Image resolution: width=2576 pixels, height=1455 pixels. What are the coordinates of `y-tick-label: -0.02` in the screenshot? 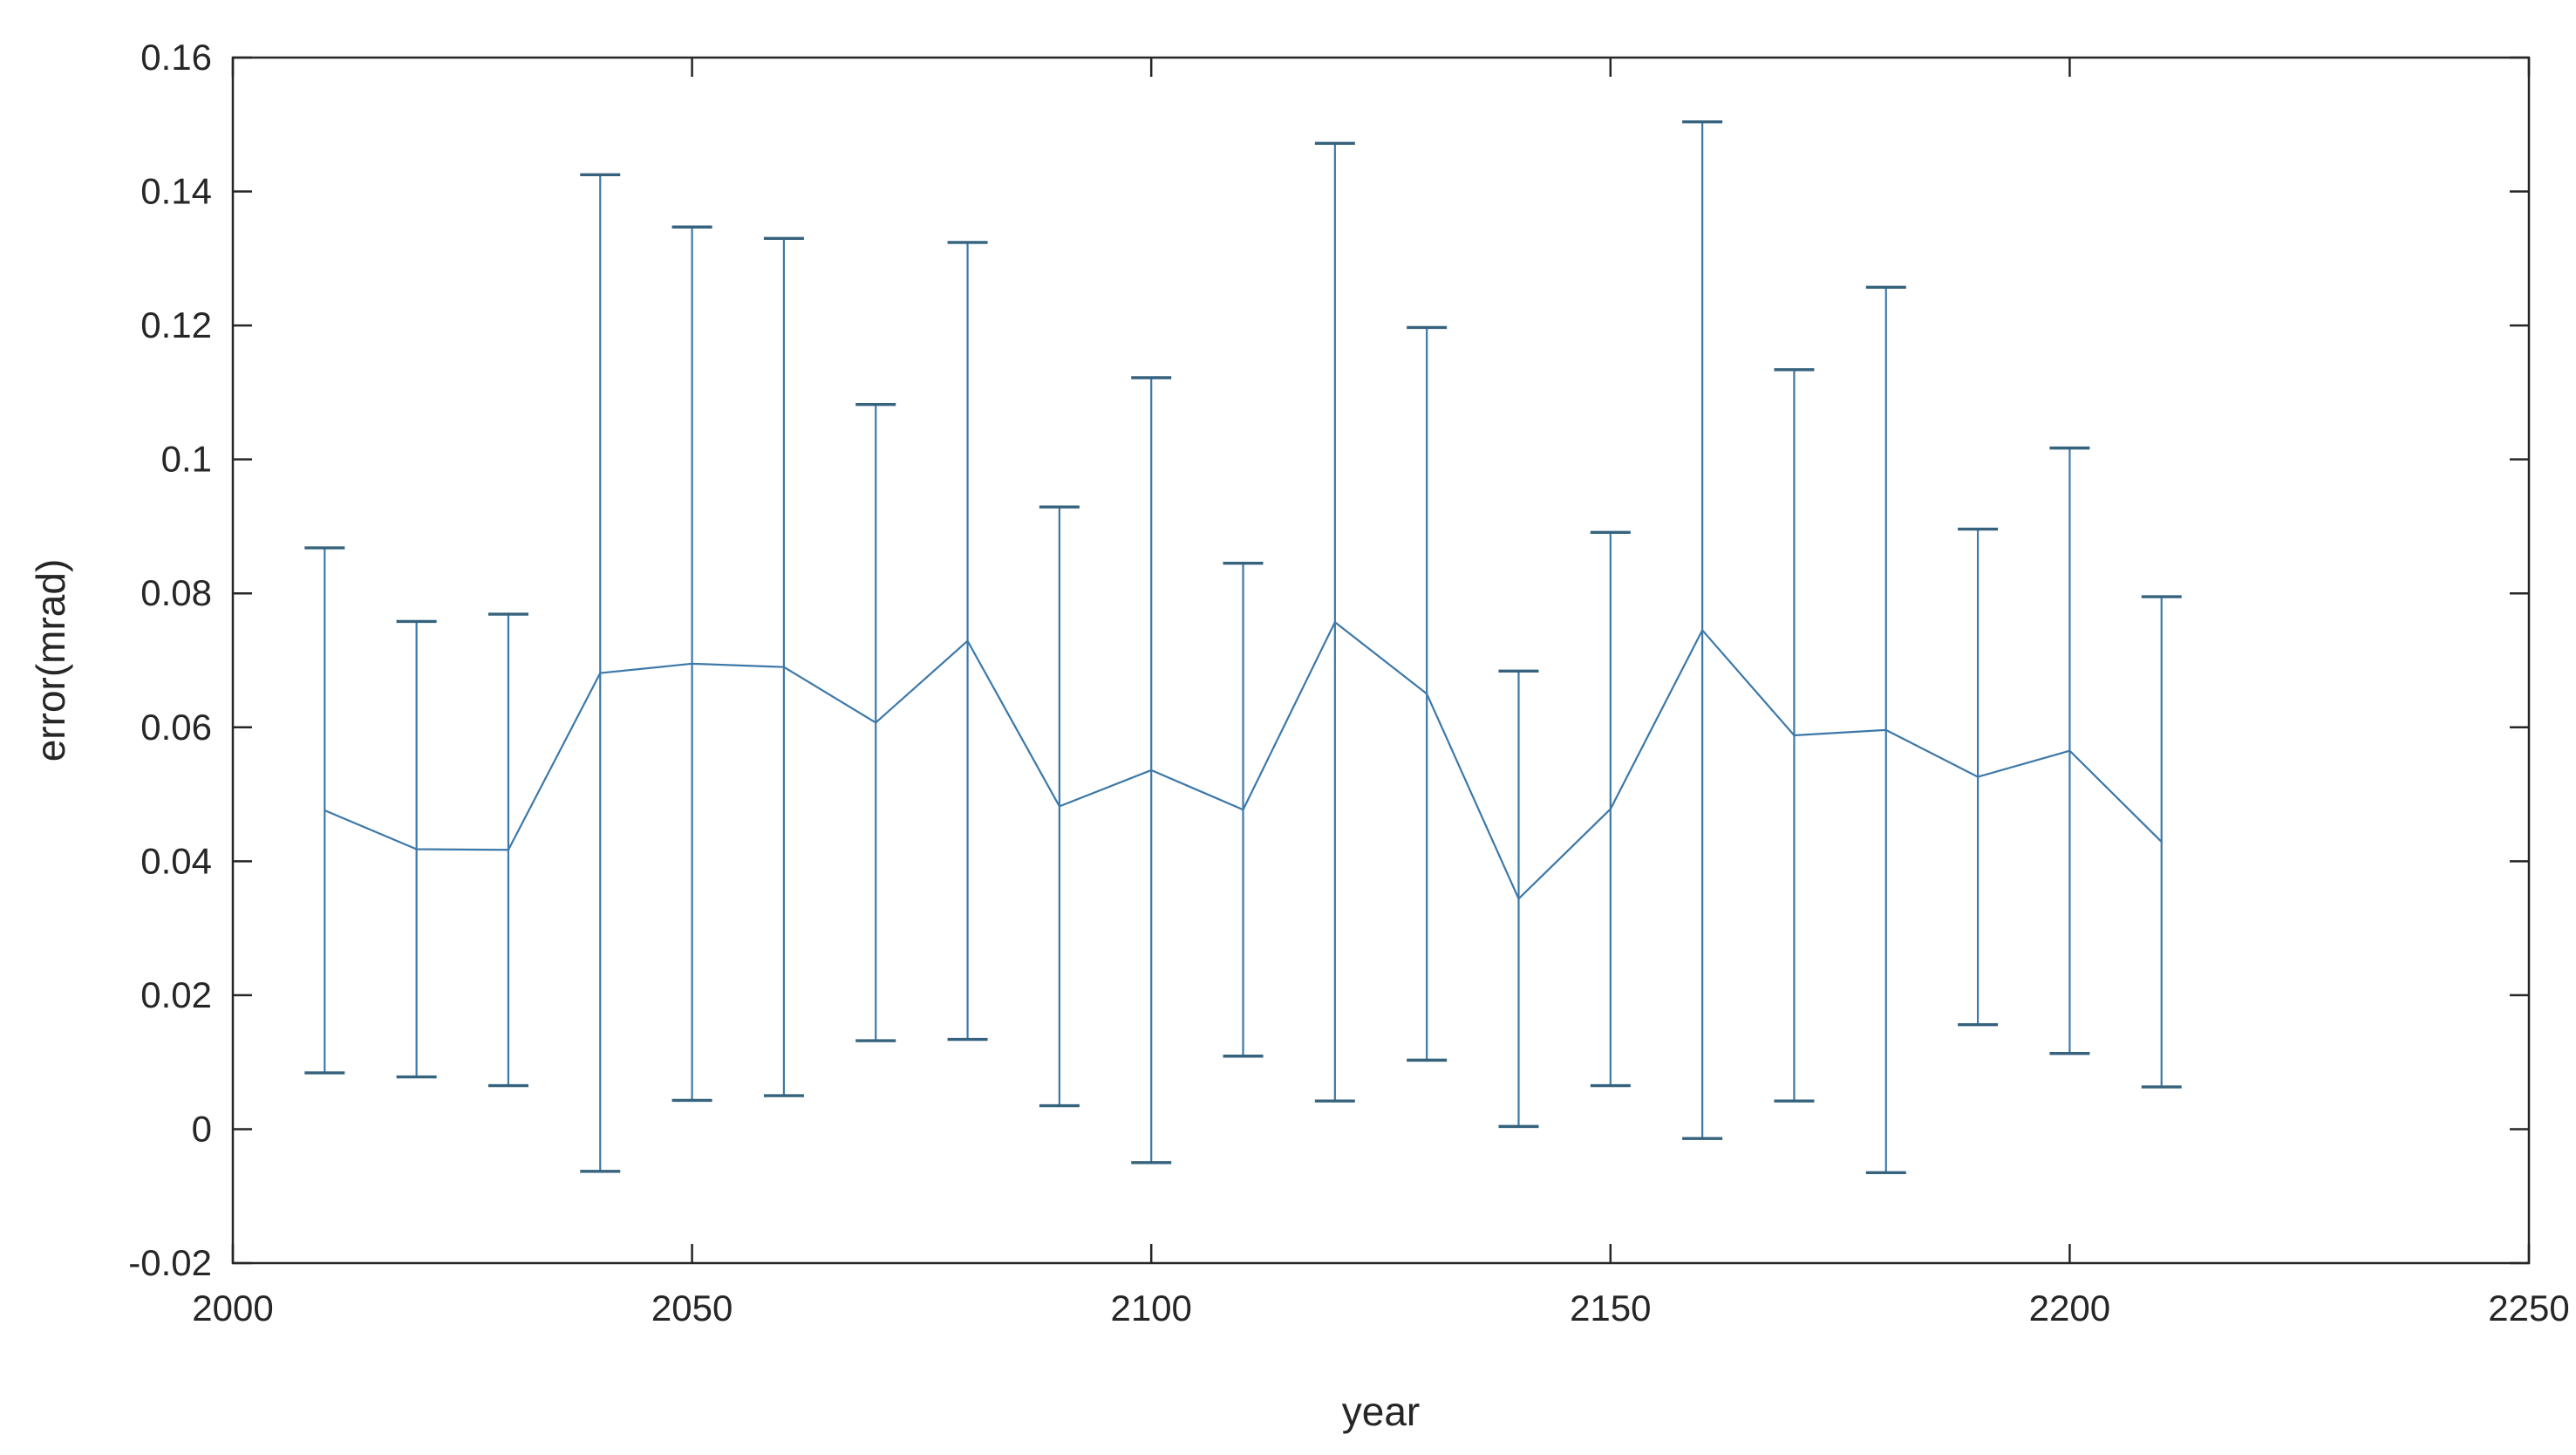 It's located at (170, 1262).